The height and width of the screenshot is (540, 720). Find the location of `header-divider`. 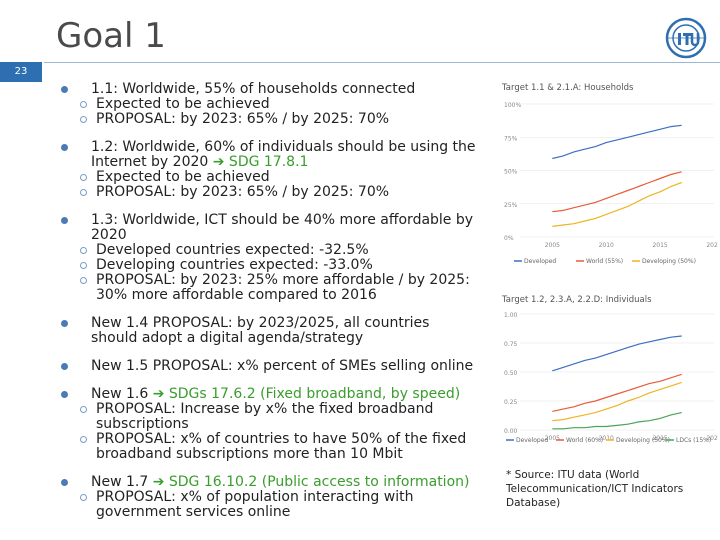

header-divider is located at coordinates (382, 62).